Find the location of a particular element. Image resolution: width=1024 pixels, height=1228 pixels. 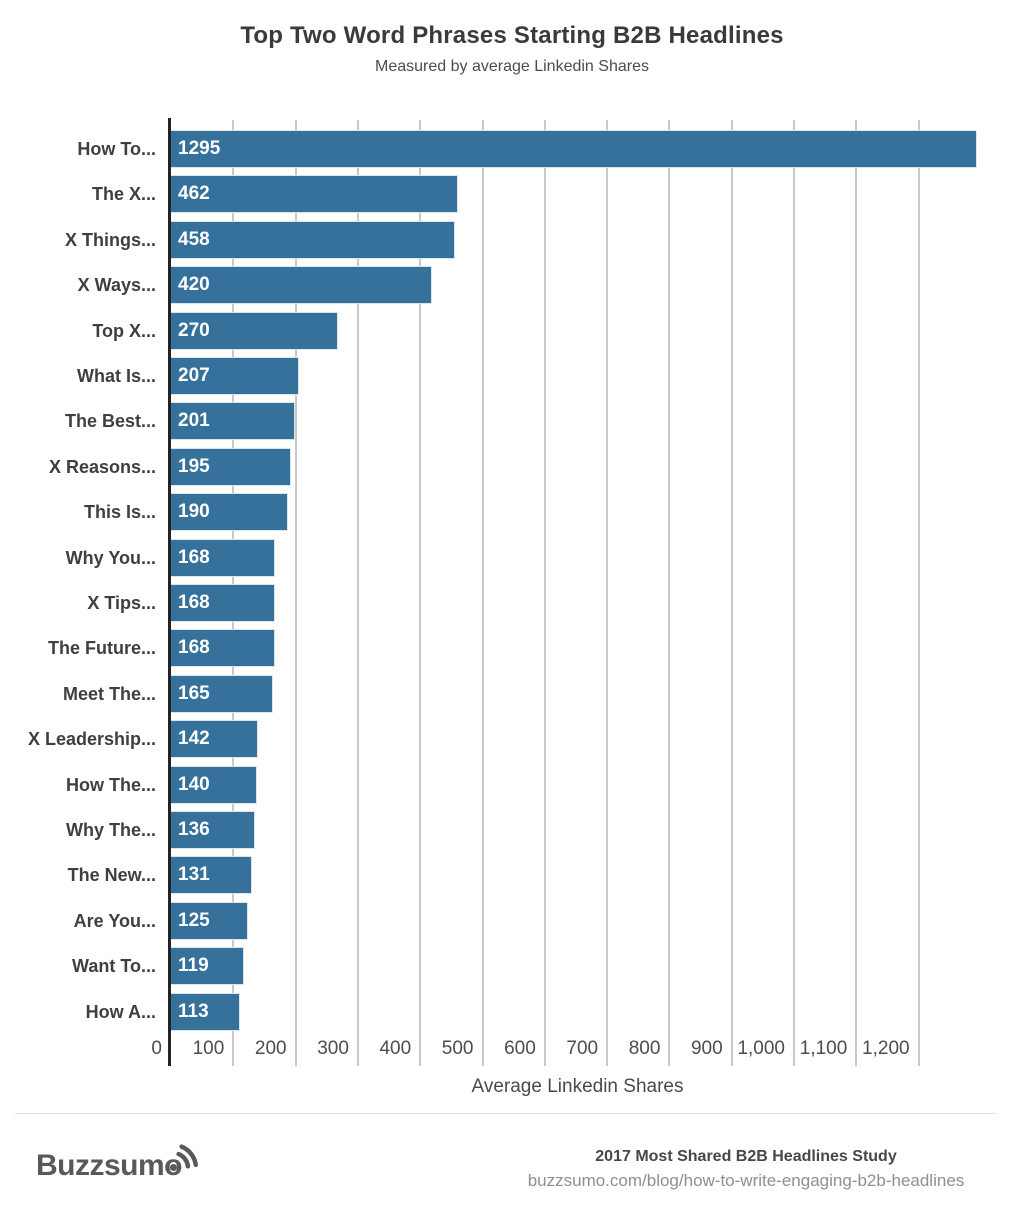

bar: 207 is located at coordinates (235, 376).